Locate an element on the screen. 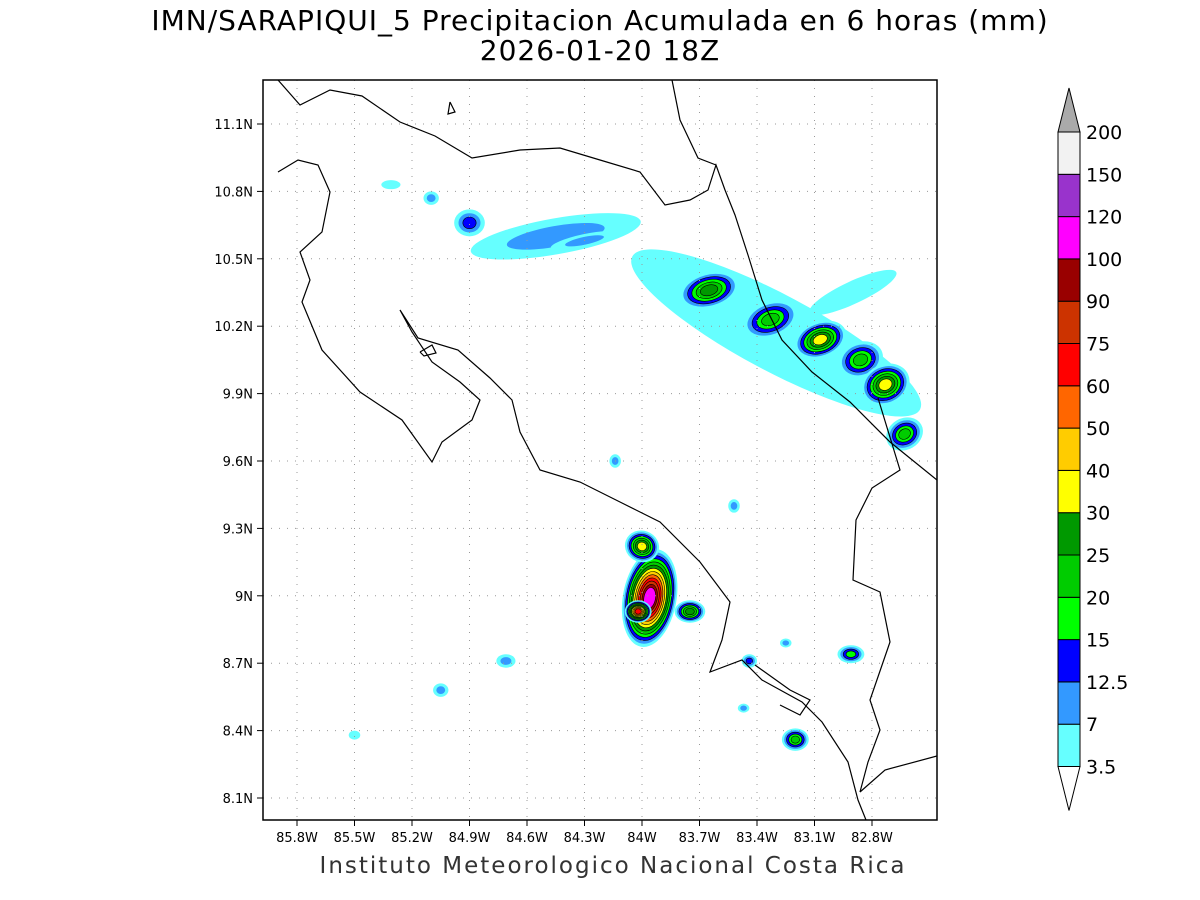  lat-tick-label-6: 9.3N is located at coordinates (238, 529).